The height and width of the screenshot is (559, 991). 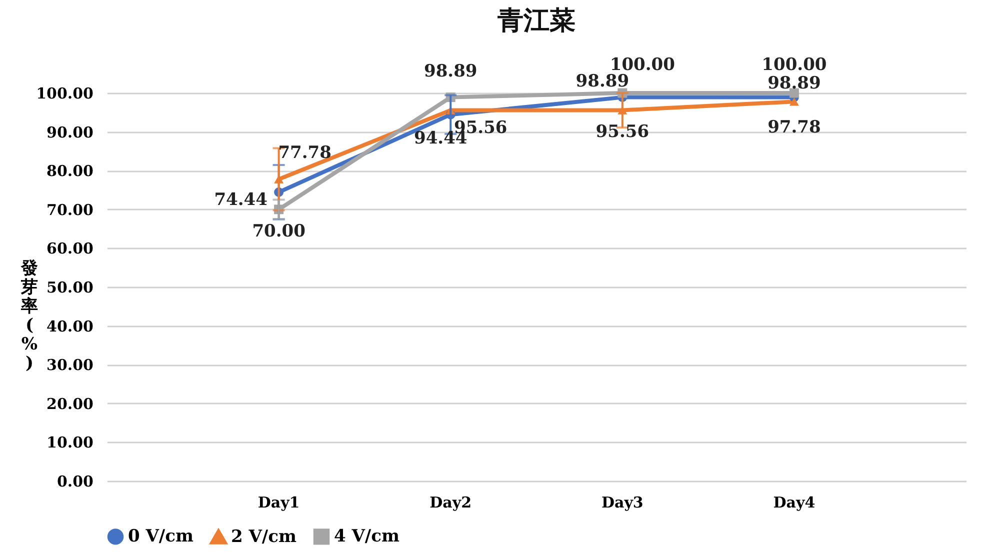 What do you see at coordinates (29, 316) in the screenshot?
I see `y-axis-title: 發芽率(%)` at bounding box center [29, 316].